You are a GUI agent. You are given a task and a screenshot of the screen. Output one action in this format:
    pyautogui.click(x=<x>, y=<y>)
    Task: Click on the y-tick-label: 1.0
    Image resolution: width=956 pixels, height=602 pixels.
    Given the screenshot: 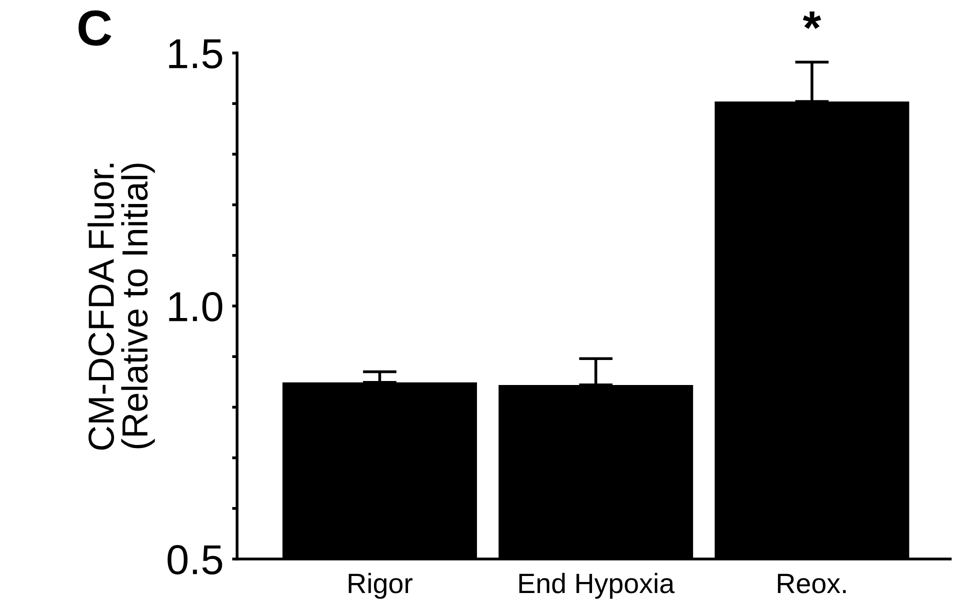 What is the action you would take?
    pyautogui.click(x=195, y=307)
    